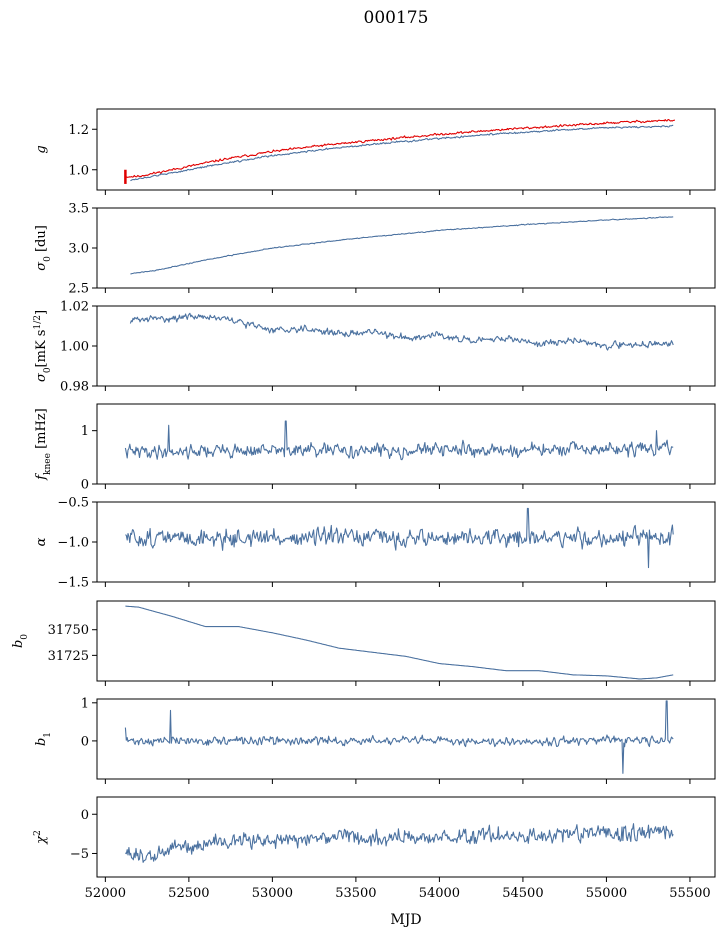  Describe the element at coordinates (439, 893) in the screenshot. I see `x-tick-label: 54000` at that location.